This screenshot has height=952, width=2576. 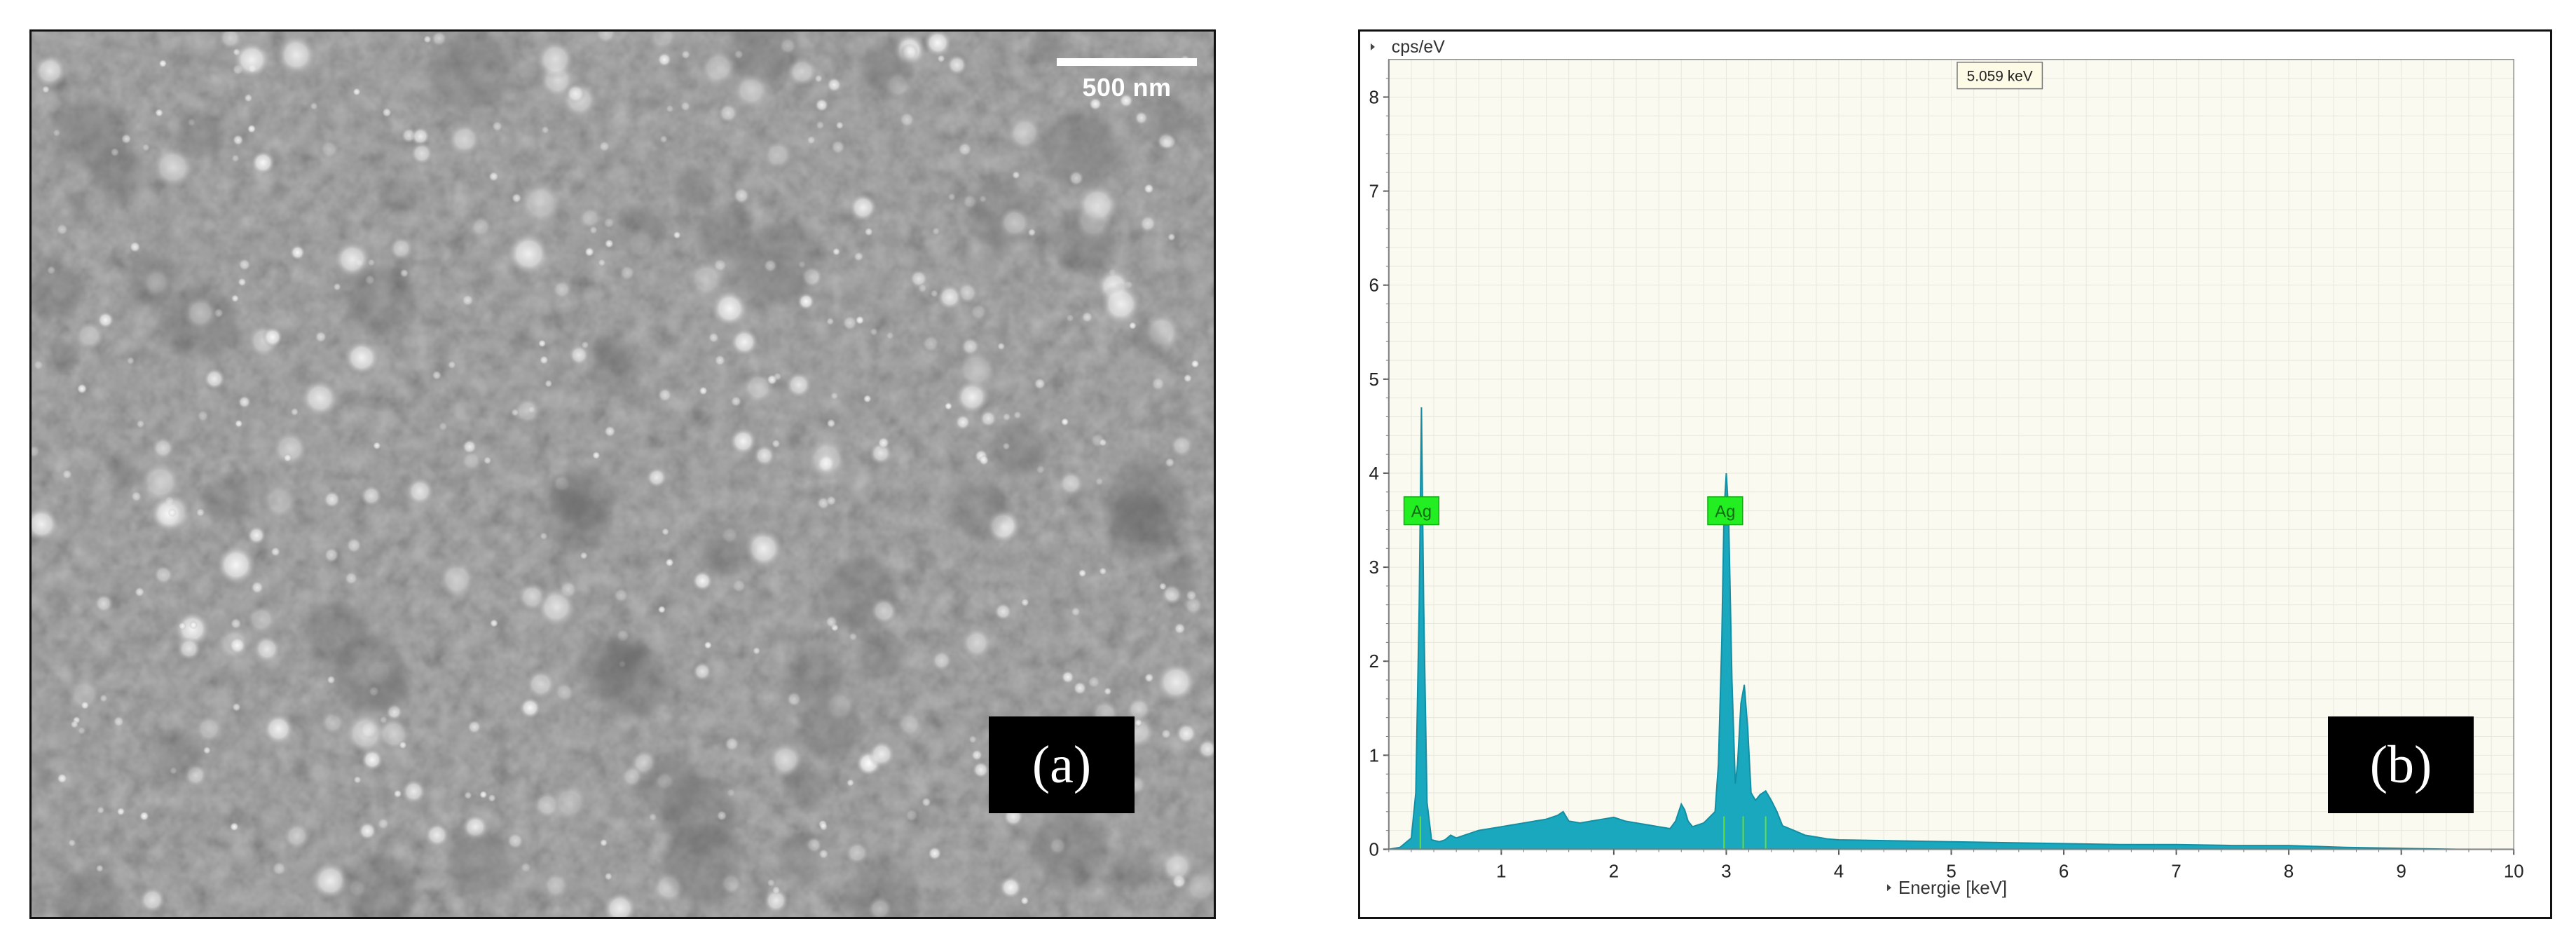 I want to click on x-axis-label: Energie [keV], so click(x=1952, y=888).